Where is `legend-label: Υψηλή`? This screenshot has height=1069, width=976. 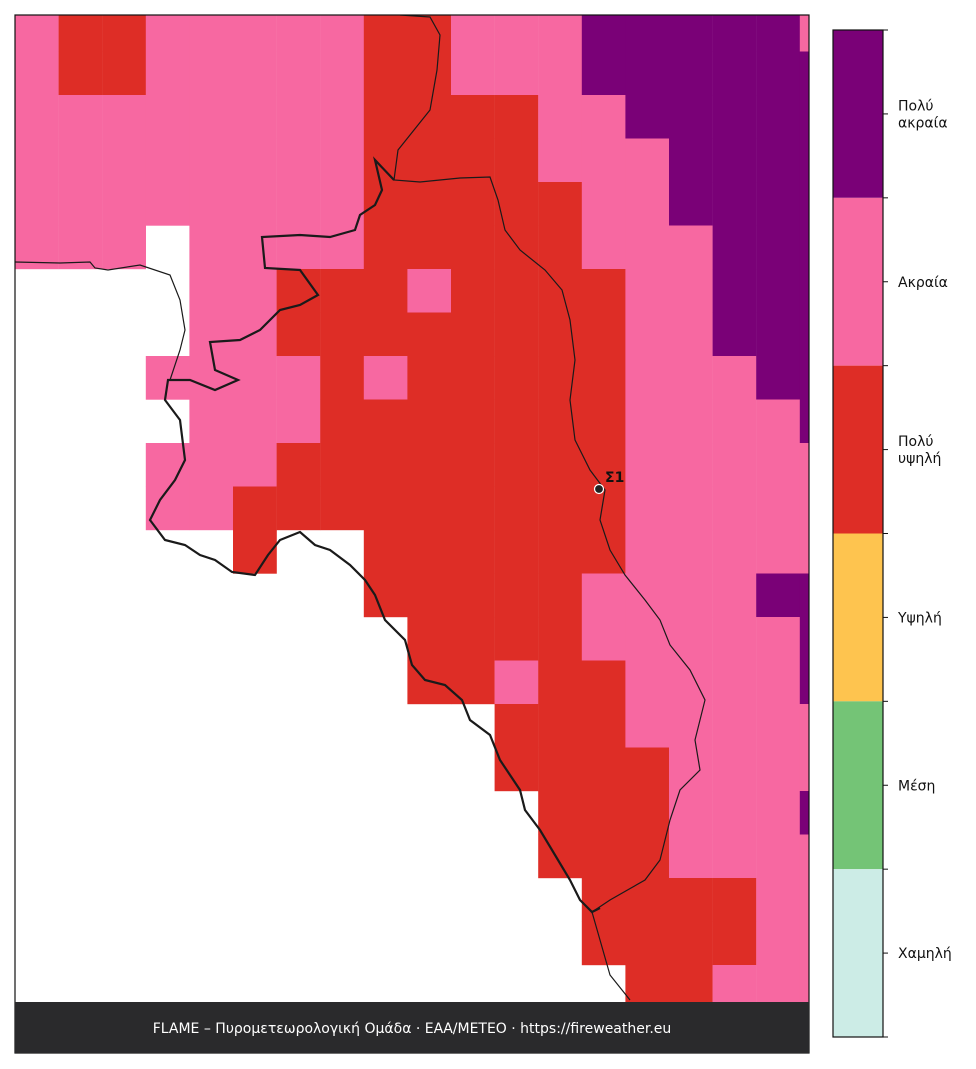
legend-label: Υψηλή is located at coordinates (919, 618).